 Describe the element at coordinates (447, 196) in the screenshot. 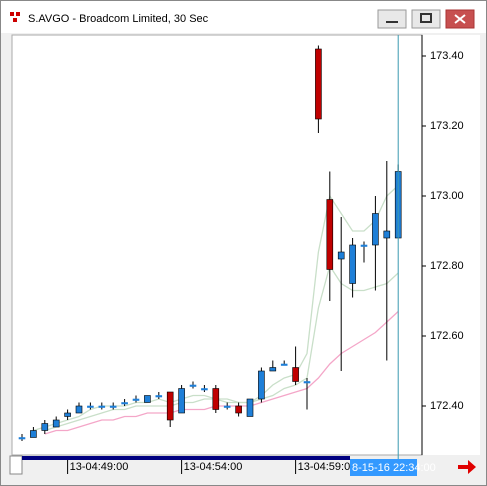

I see `y-tick-label: 173.00` at that location.